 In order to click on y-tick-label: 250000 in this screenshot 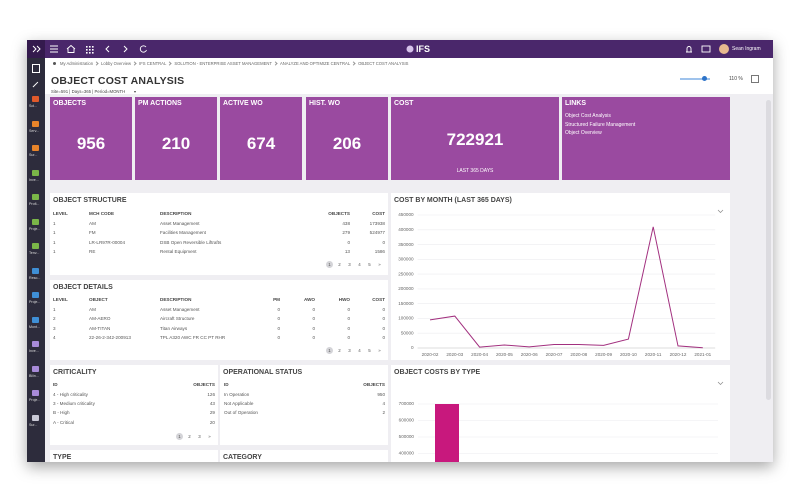, I will do `click(406, 273)`.